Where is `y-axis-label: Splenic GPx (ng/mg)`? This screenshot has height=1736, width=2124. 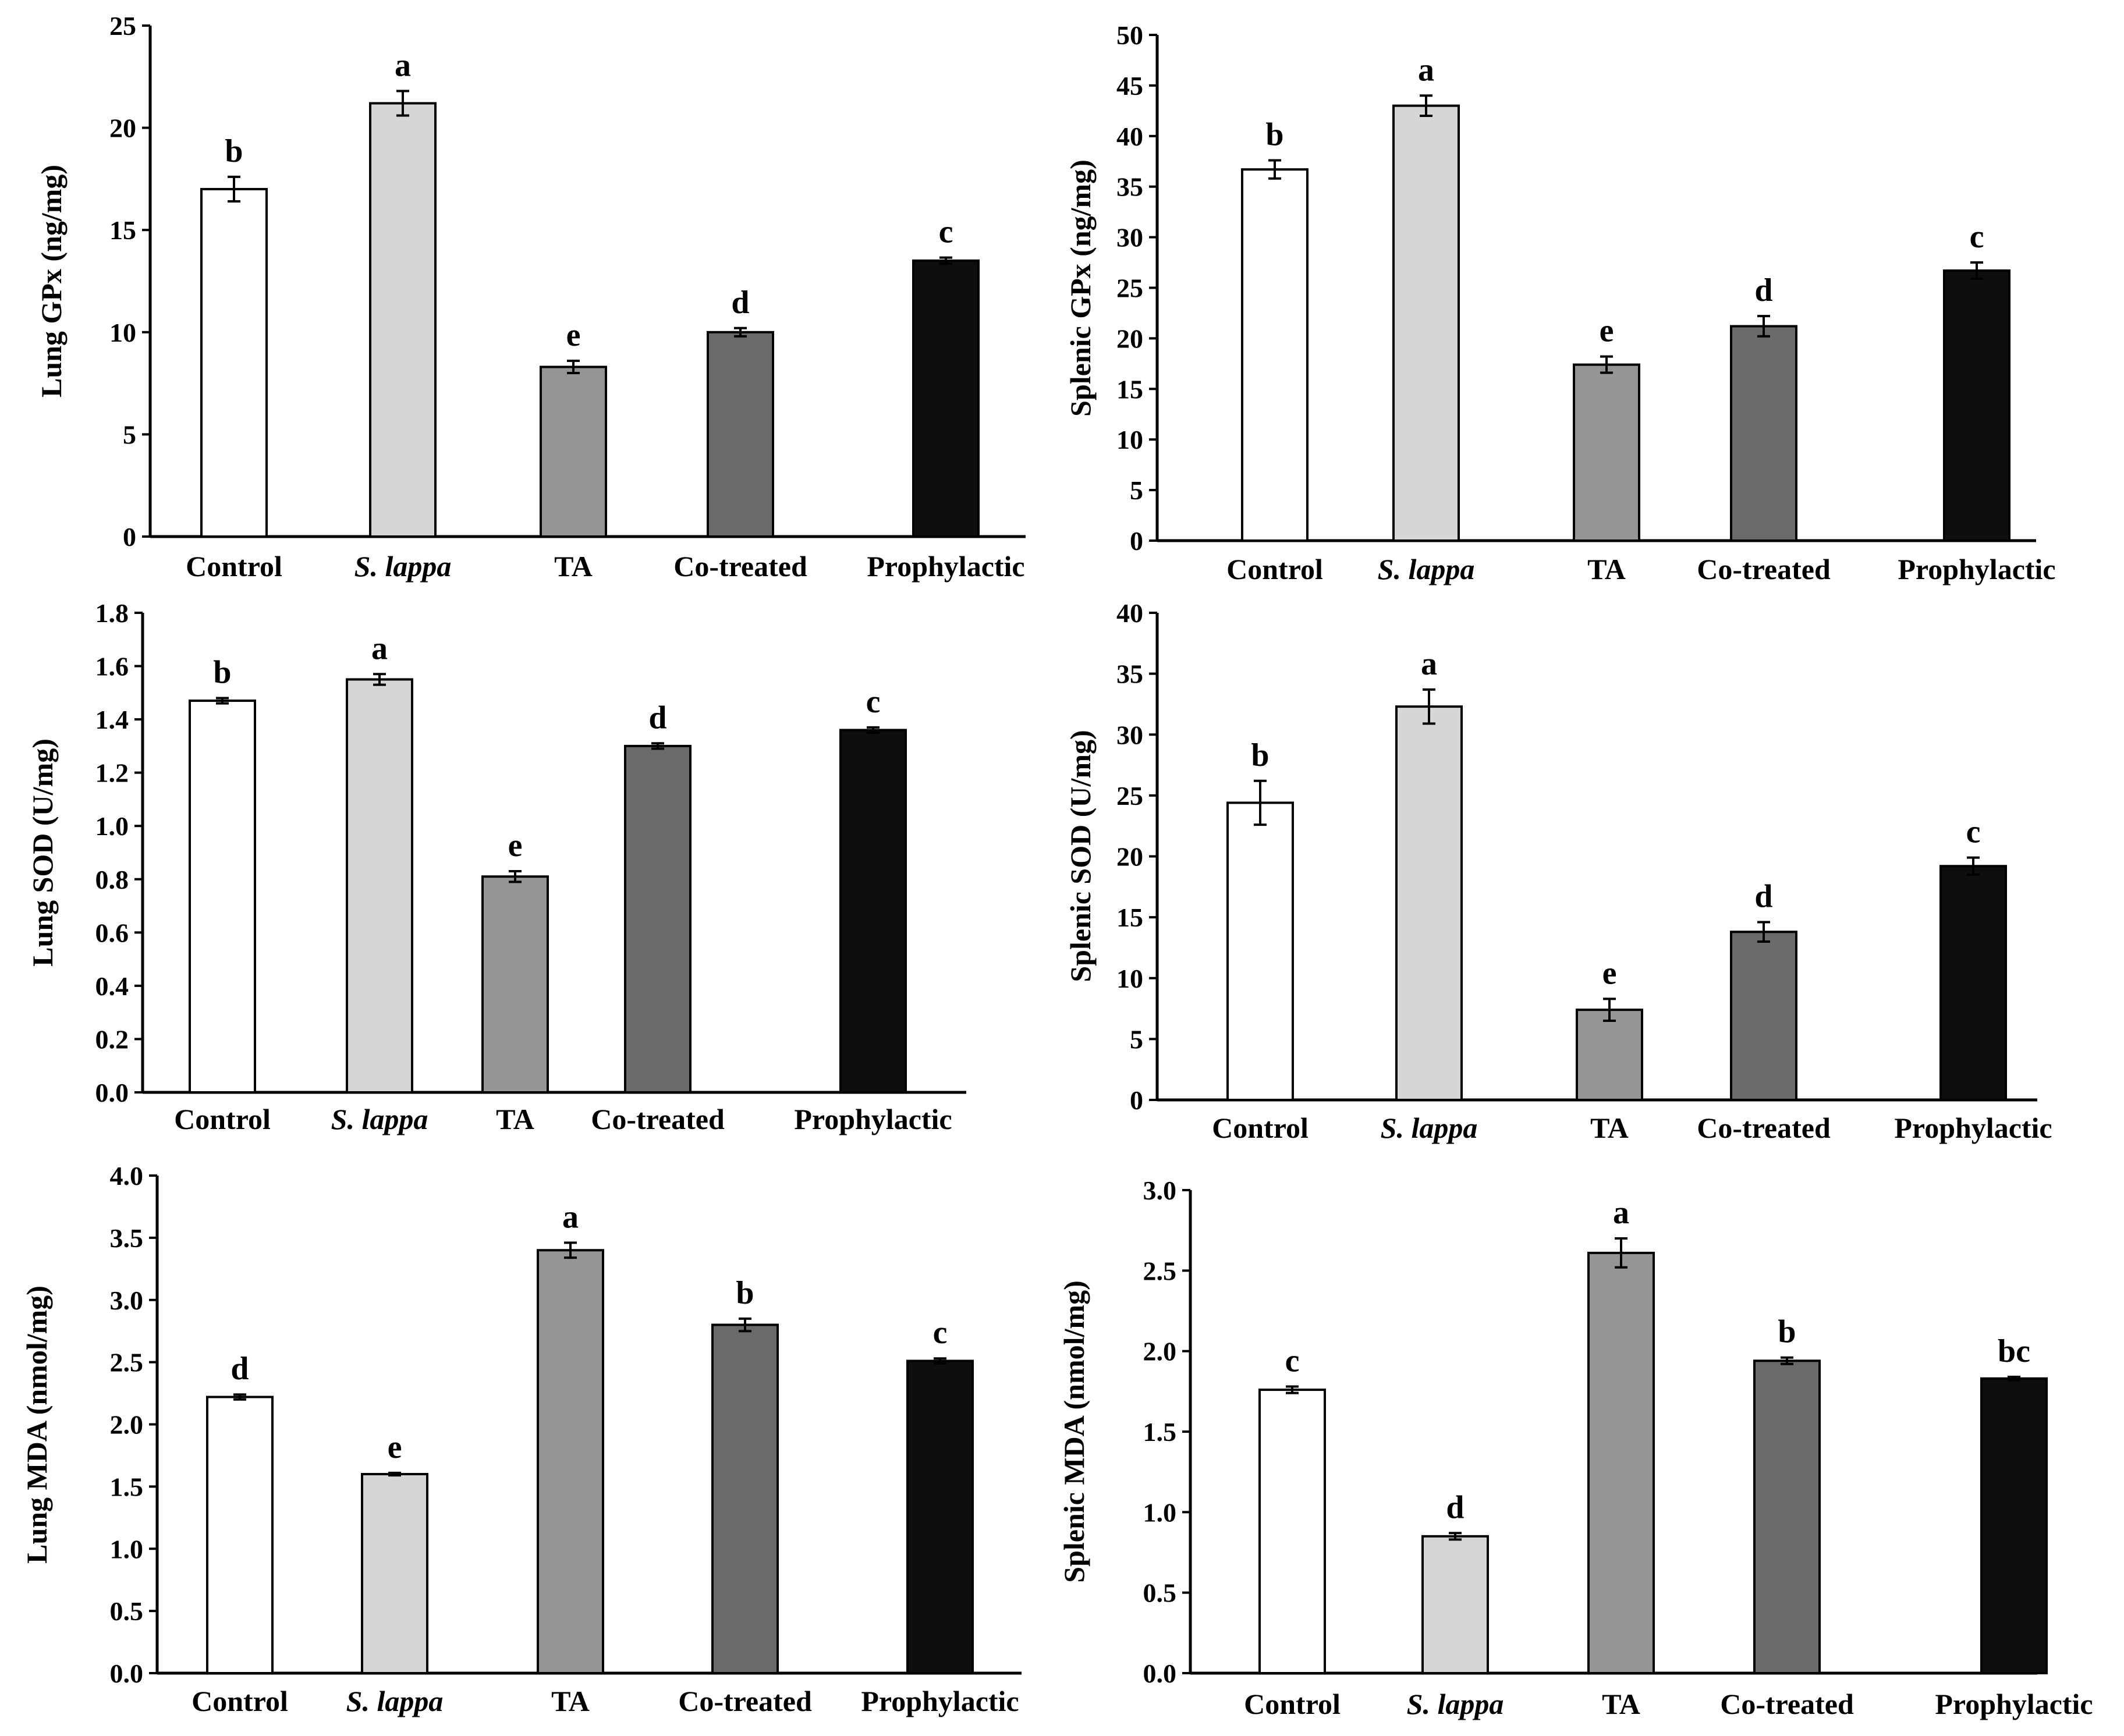
y-axis-label: Splenic GPx (ng/mg) is located at coordinates (1081, 288).